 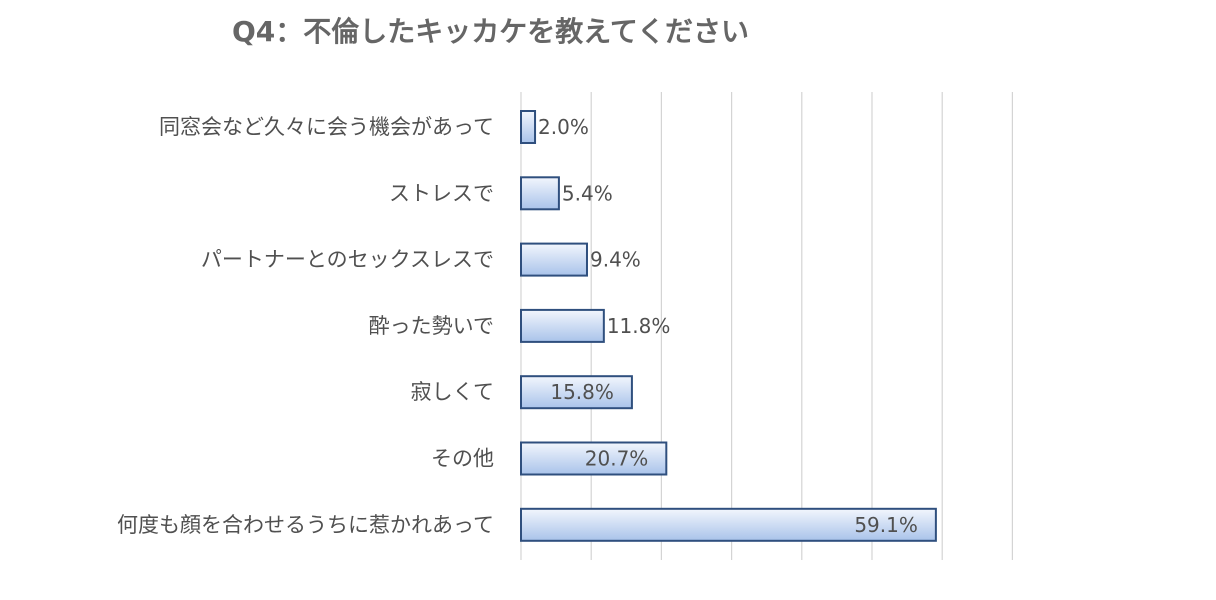 I want to click on data-label: 5.4%, so click(x=587, y=193).